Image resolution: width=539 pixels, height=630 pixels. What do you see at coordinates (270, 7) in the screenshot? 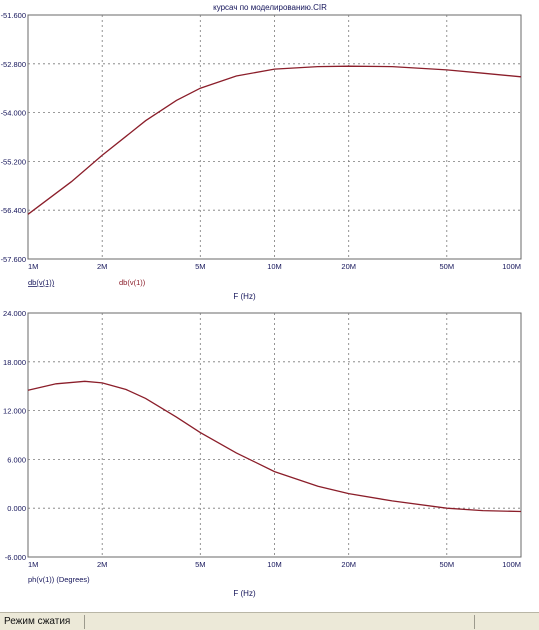
I see `window-title: курсач по моделированию.CIR` at bounding box center [270, 7].